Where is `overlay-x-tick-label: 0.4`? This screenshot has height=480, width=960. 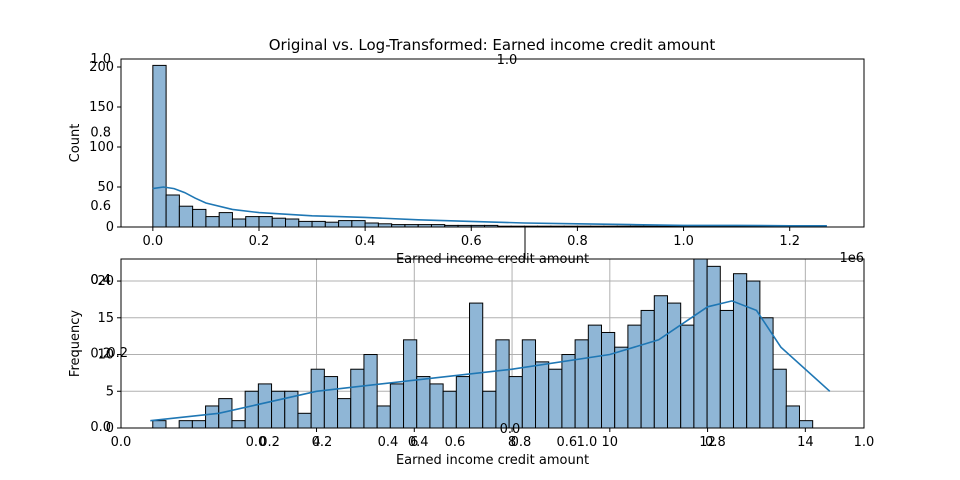 overlay-x-tick-label: 0.4 is located at coordinates (418, 442).